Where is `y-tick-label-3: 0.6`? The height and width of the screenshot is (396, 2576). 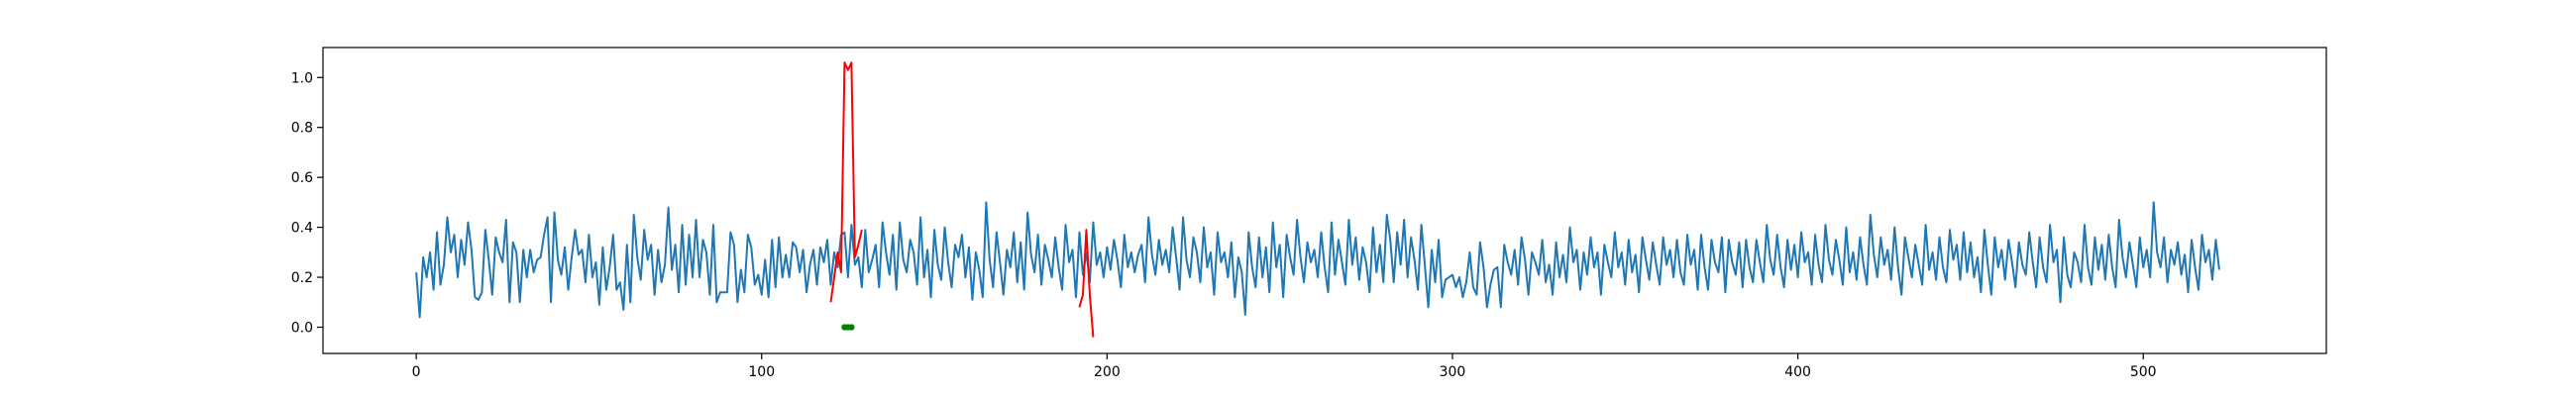 y-tick-label-3: 0.6 is located at coordinates (302, 178).